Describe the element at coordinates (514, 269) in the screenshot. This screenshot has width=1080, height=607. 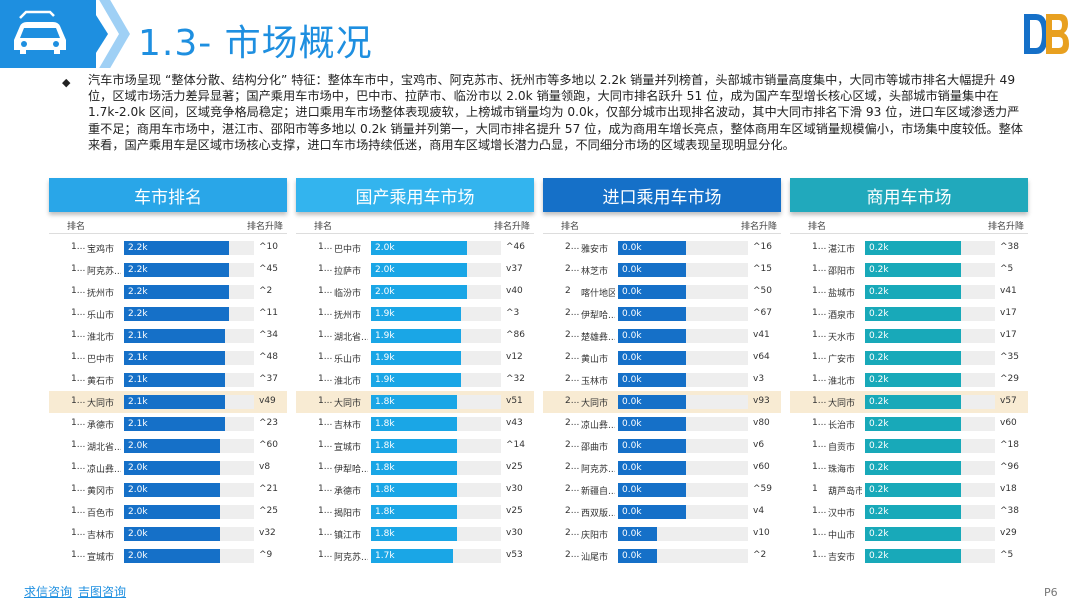
I see `rank-change: v37` at that location.